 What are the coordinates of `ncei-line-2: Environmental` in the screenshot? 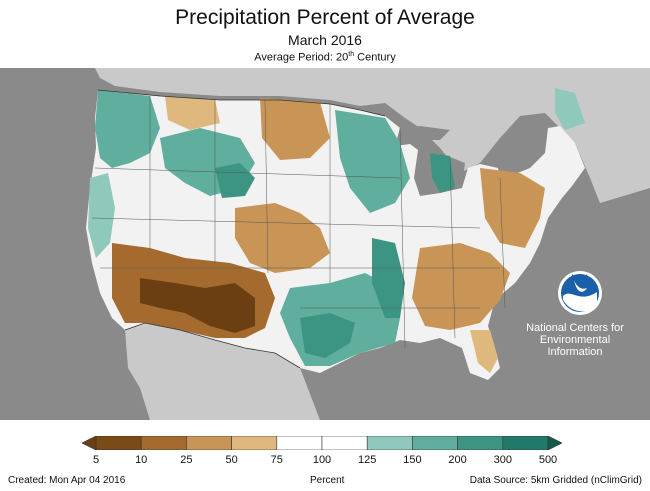 It's located at (575, 340).